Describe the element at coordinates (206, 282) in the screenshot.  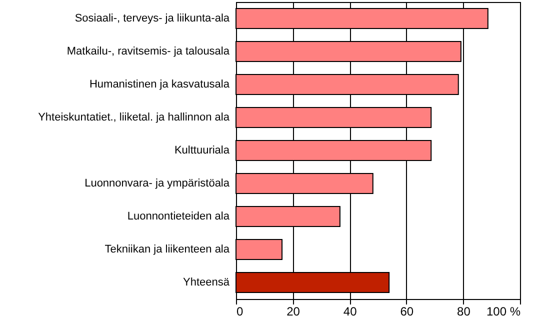
I see `y-tick-label: Yhteensä` at that location.